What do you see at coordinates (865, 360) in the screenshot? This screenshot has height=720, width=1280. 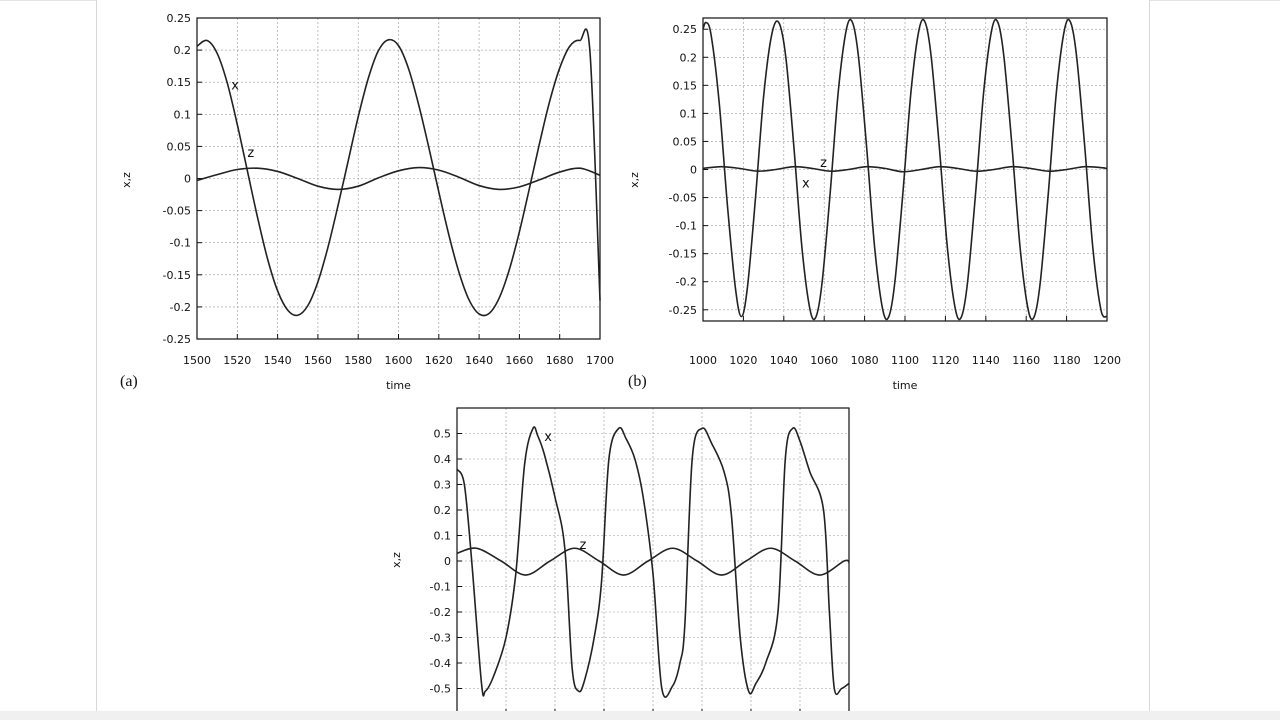 I see `x-tick-label: 1080` at bounding box center [865, 360].